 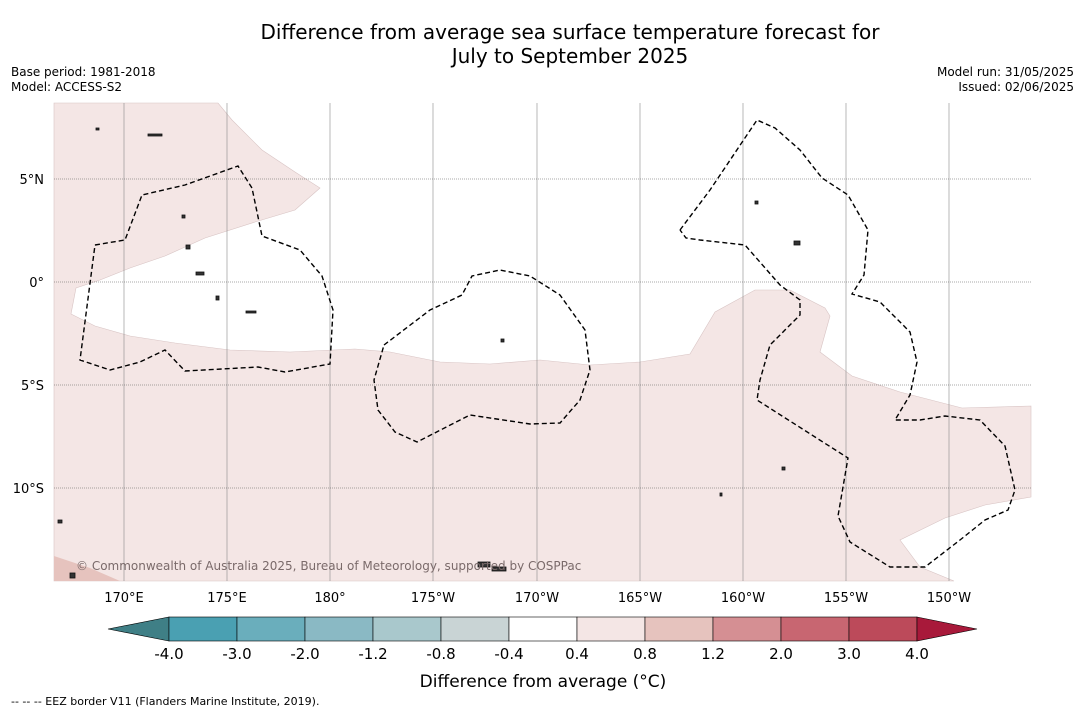 I want to click on colorbar-tick-label: -2.0, so click(x=304, y=654).